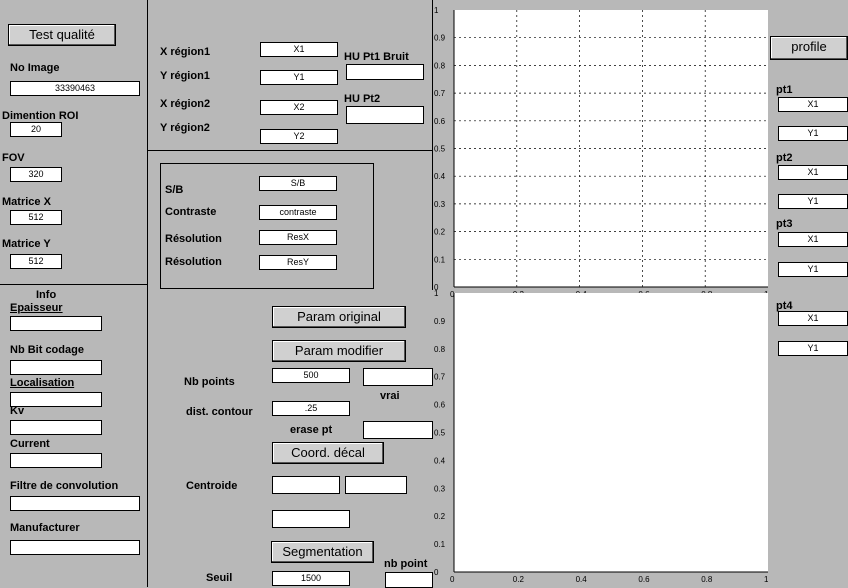  What do you see at coordinates (436, 10) in the screenshot?
I see `y-tick-label: 1` at bounding box center [436, 10].